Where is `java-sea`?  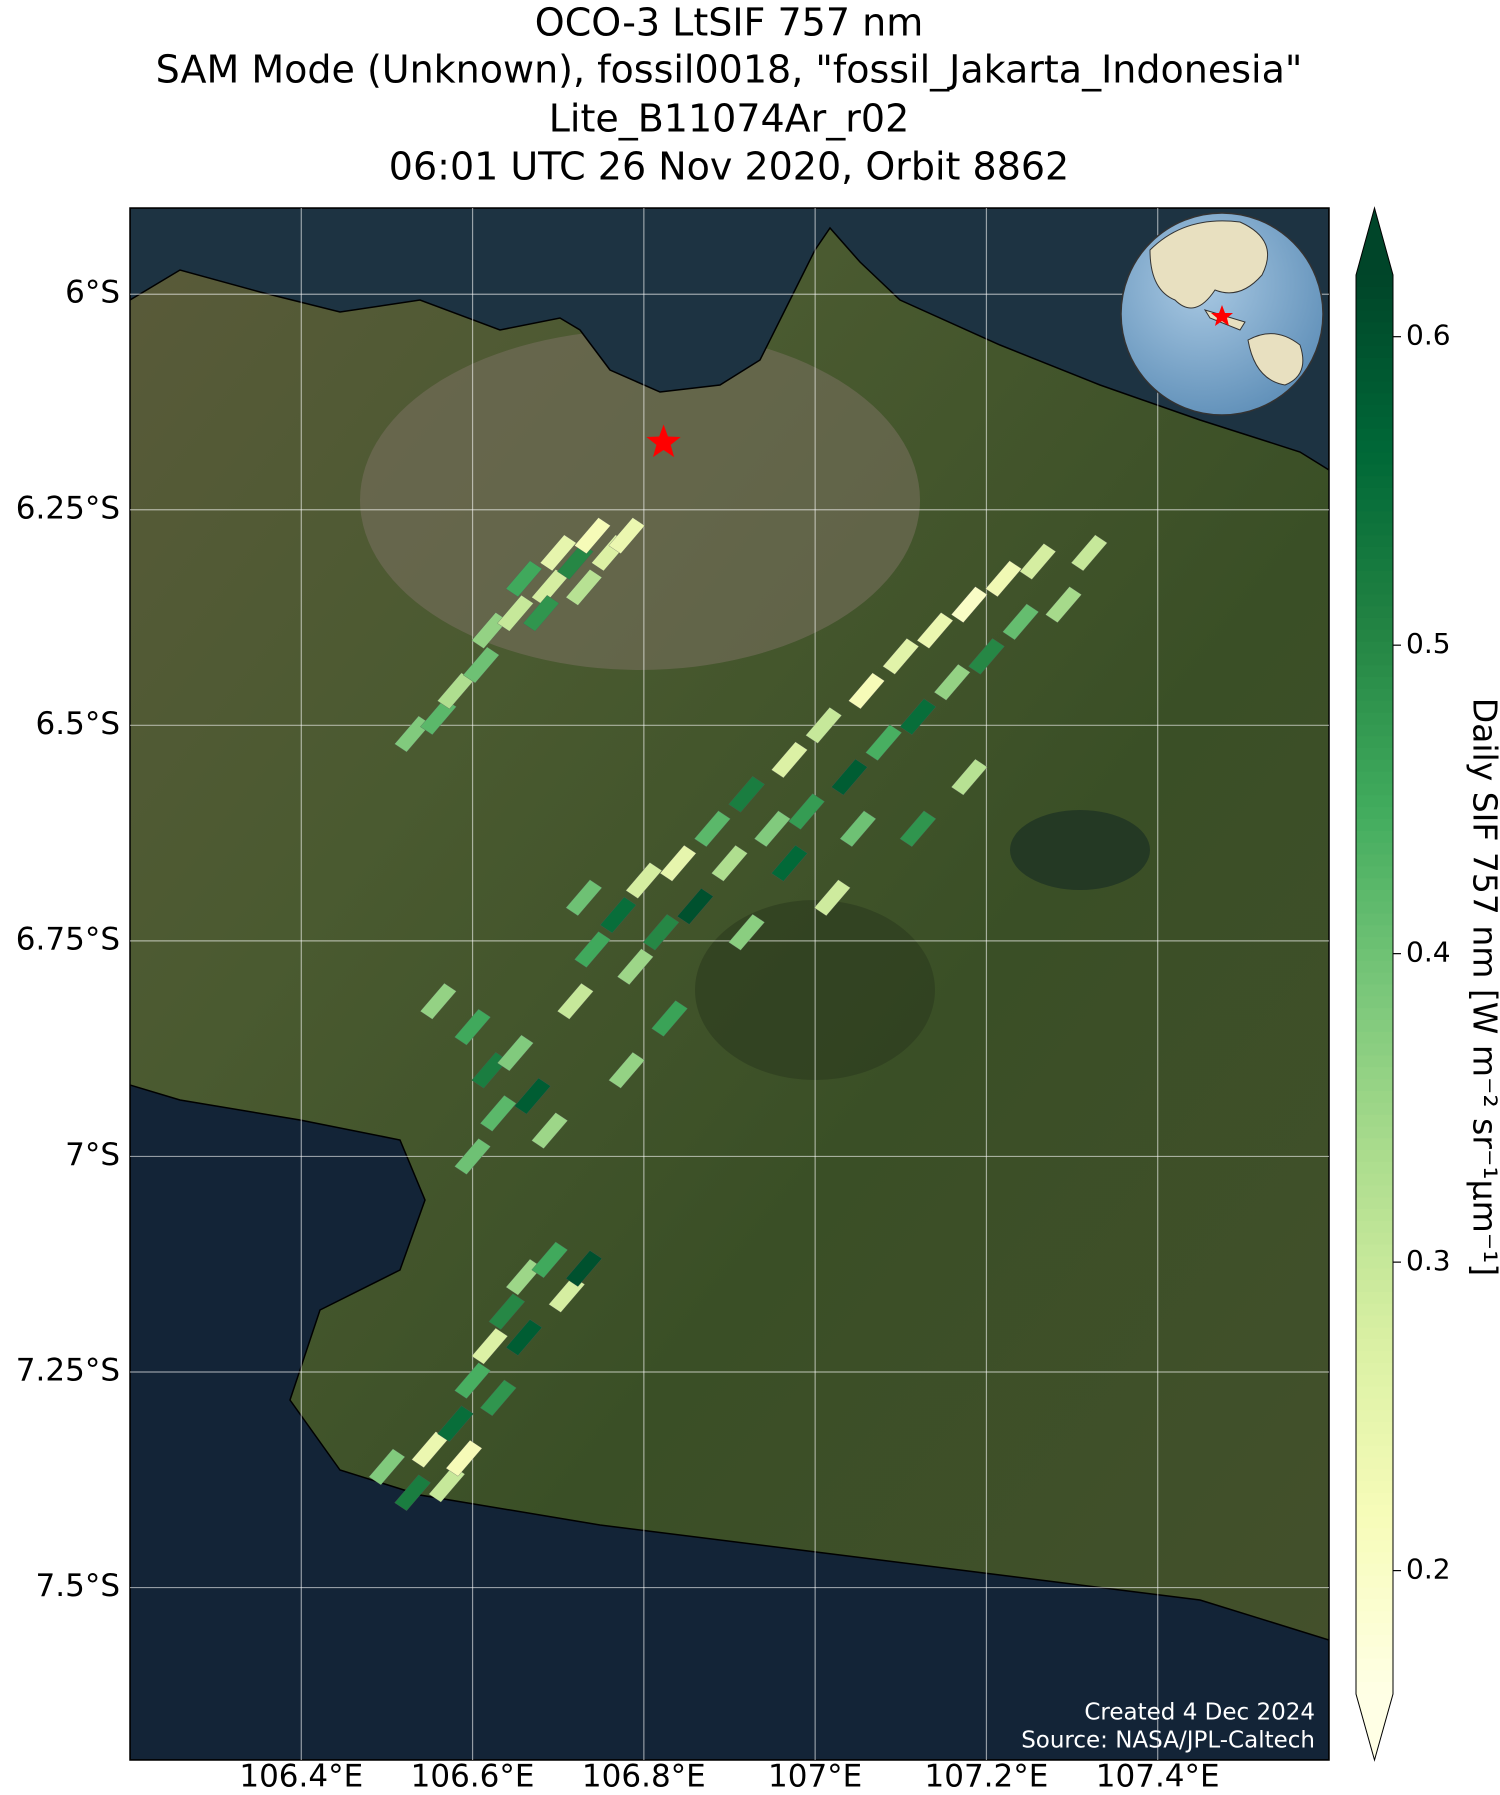 java-sea is located at coordinates (729, 339).